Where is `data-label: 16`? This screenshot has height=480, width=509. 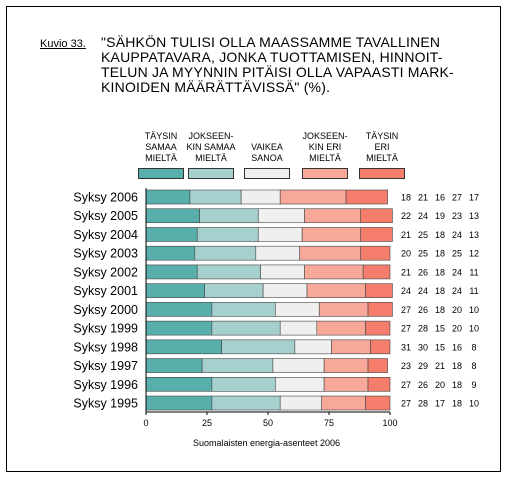 data-label: 16 is located at coordinates (457, 347).